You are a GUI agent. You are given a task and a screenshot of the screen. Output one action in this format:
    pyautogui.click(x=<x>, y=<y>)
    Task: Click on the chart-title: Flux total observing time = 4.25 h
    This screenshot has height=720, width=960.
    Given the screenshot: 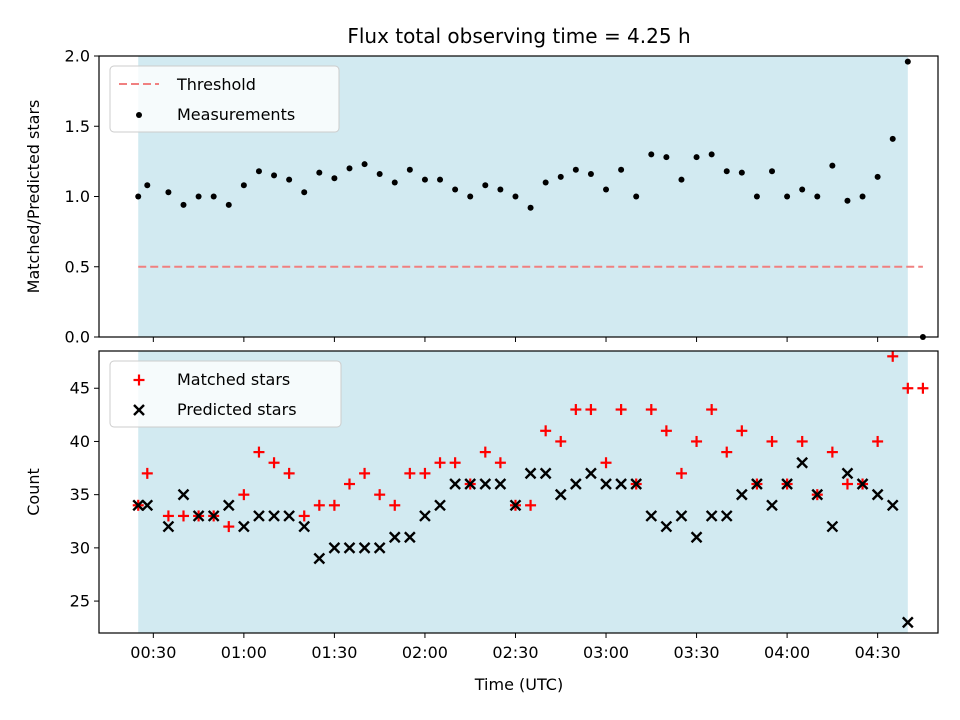 What is the action you would take?
    pyautogui.click(x=518, y=36)
    